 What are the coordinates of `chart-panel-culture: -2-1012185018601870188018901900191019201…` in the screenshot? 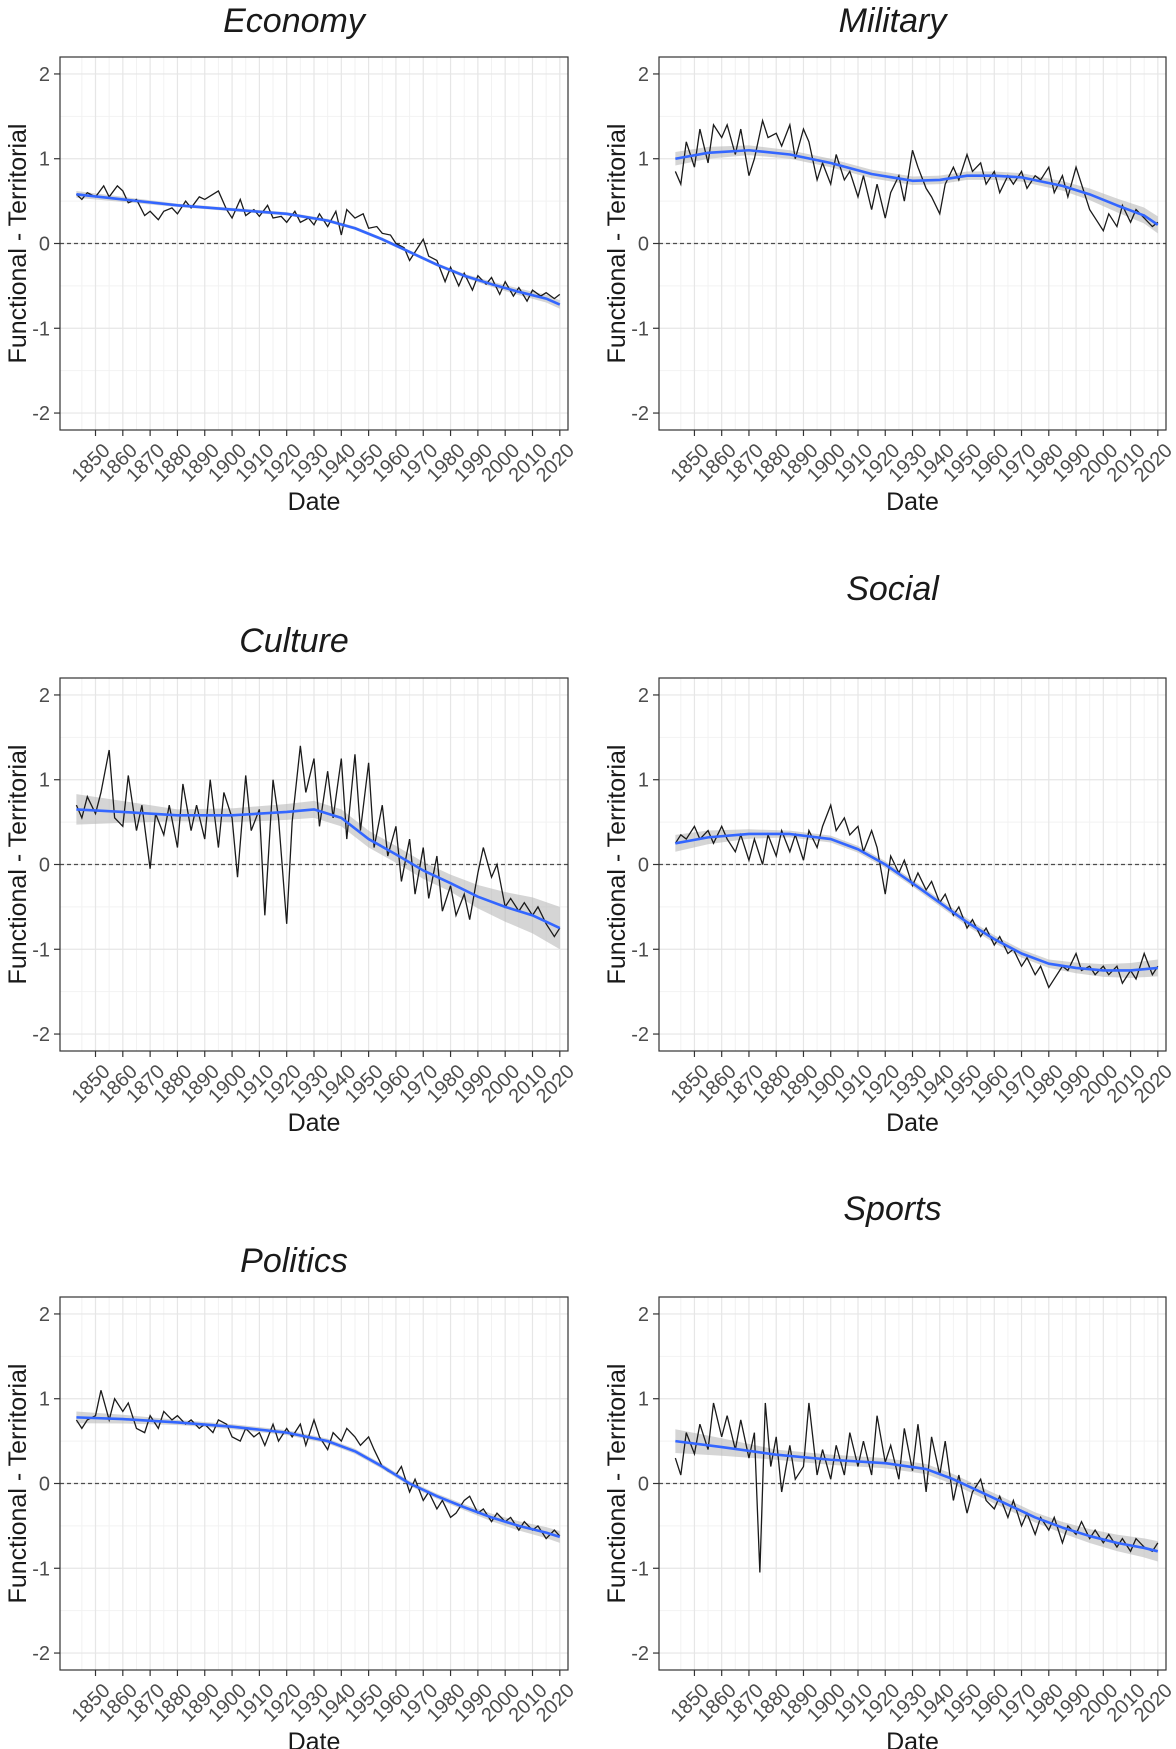 It's located at (291, 879).